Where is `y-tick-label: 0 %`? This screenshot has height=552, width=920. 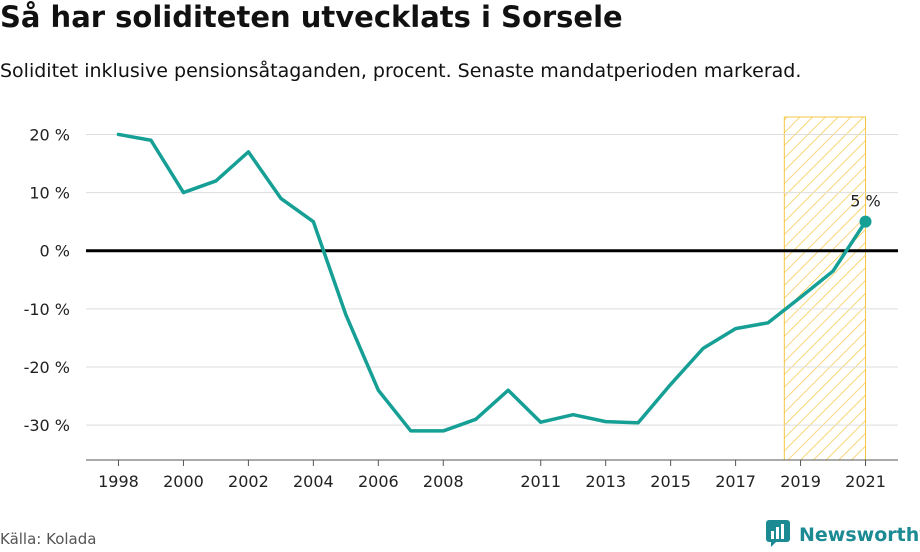
y-tick-label: 0 % is located at coordinates (55, 251).